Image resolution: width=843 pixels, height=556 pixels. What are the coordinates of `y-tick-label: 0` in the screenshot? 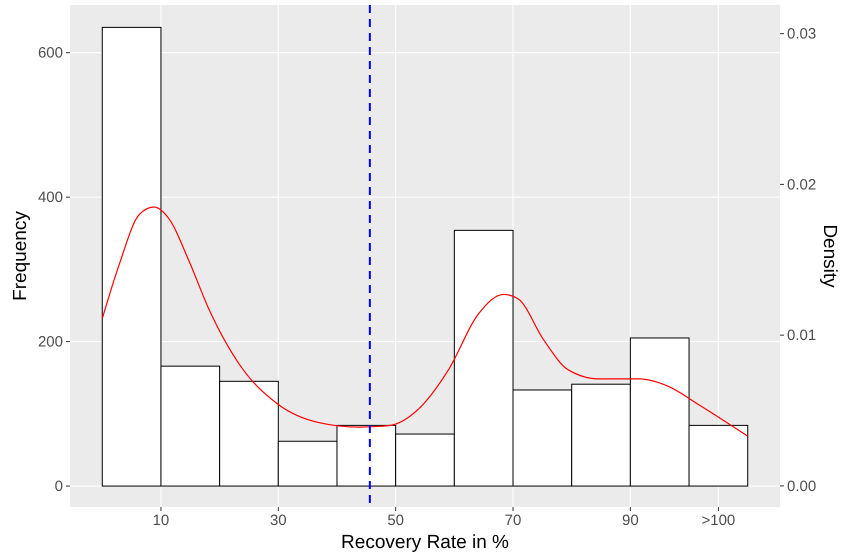 It's located at (58, 487).